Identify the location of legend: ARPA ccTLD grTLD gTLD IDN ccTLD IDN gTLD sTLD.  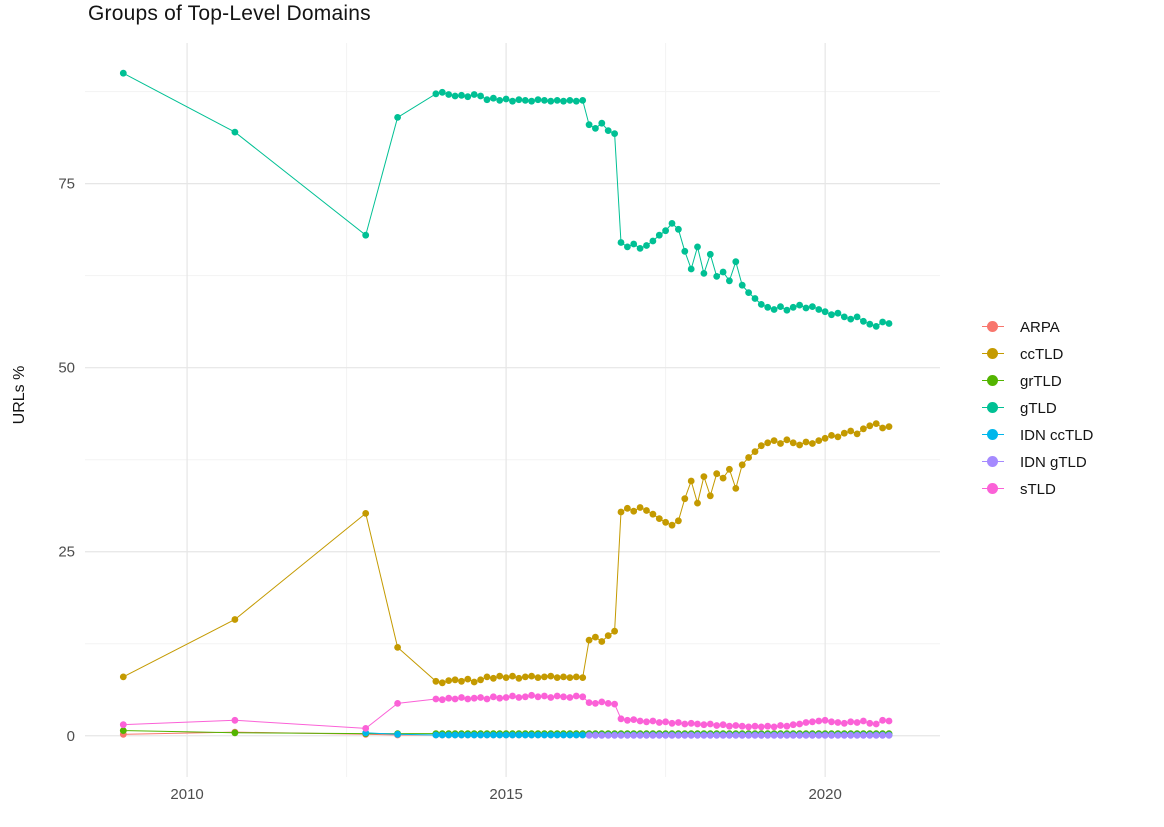
(1037, 408).